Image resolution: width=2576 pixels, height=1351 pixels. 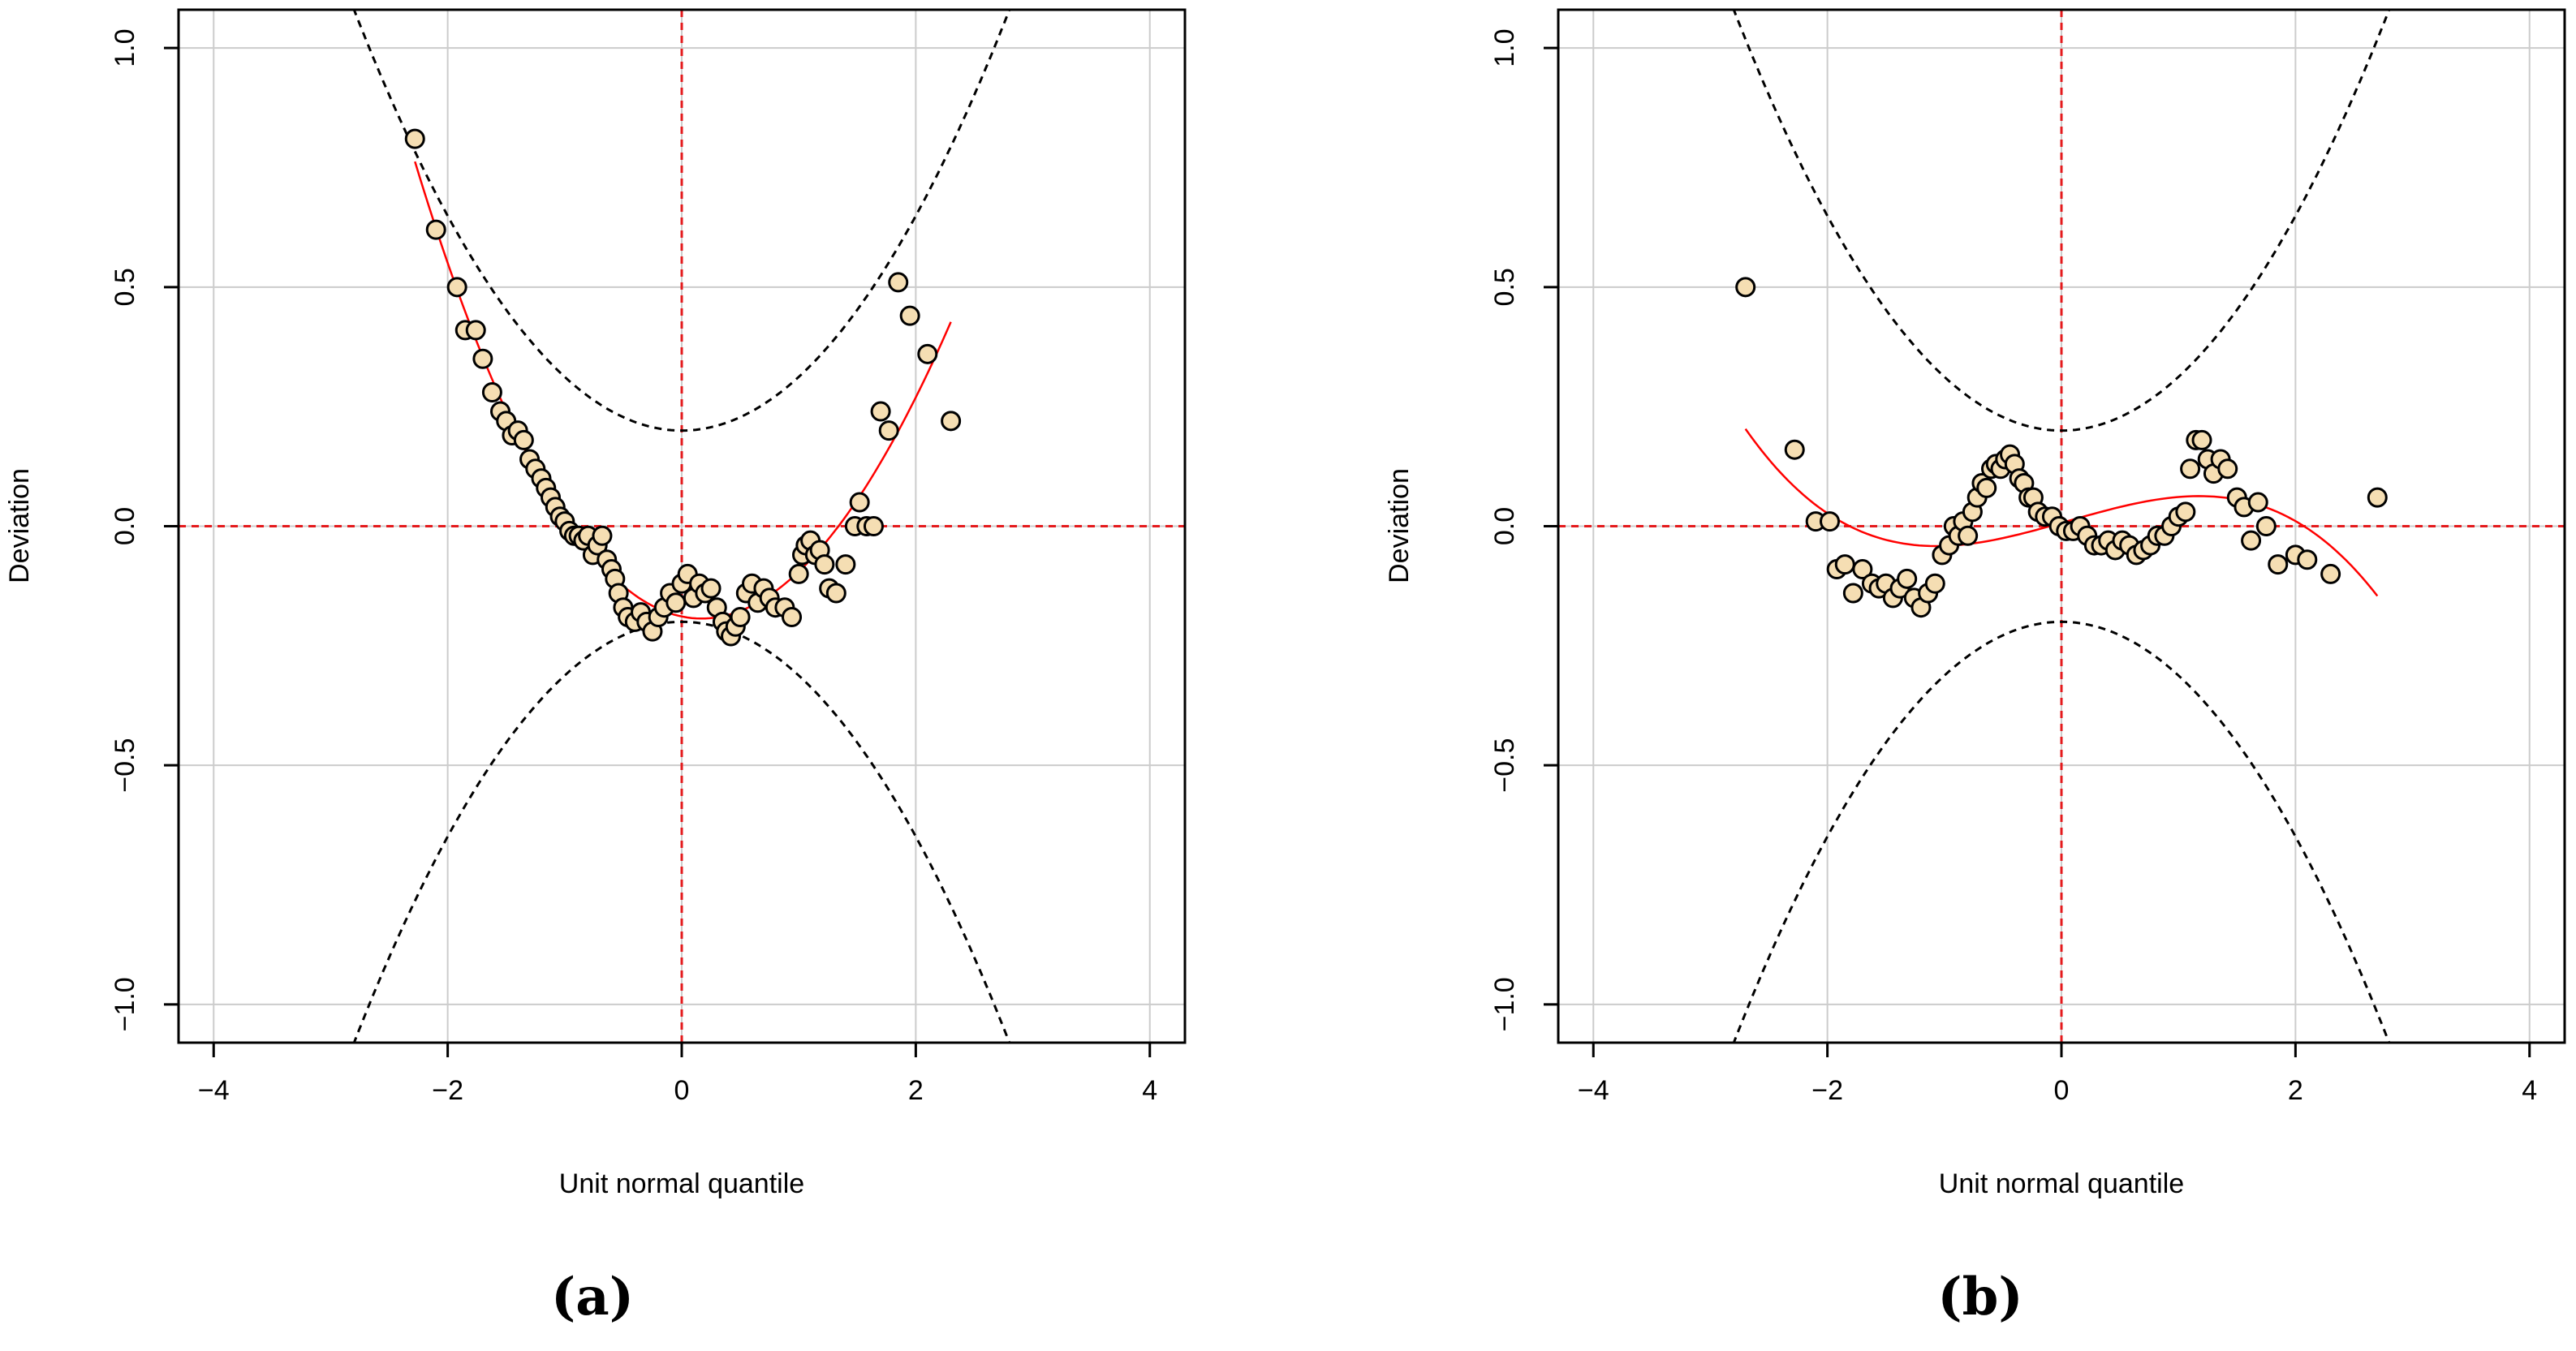 What do you see at coordinates (1980, 1297) in the screenshot?
I see `panel-label: (b)` at bounding box center [1980, 1297].